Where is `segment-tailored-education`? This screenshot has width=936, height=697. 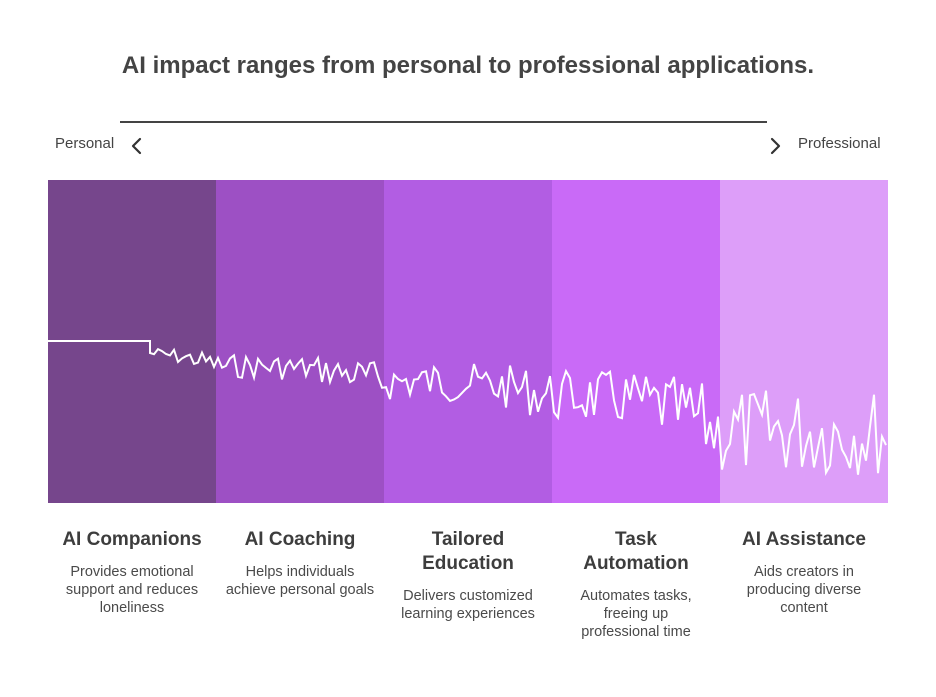 segment-tailored-education is located at coordinates (468, 341).